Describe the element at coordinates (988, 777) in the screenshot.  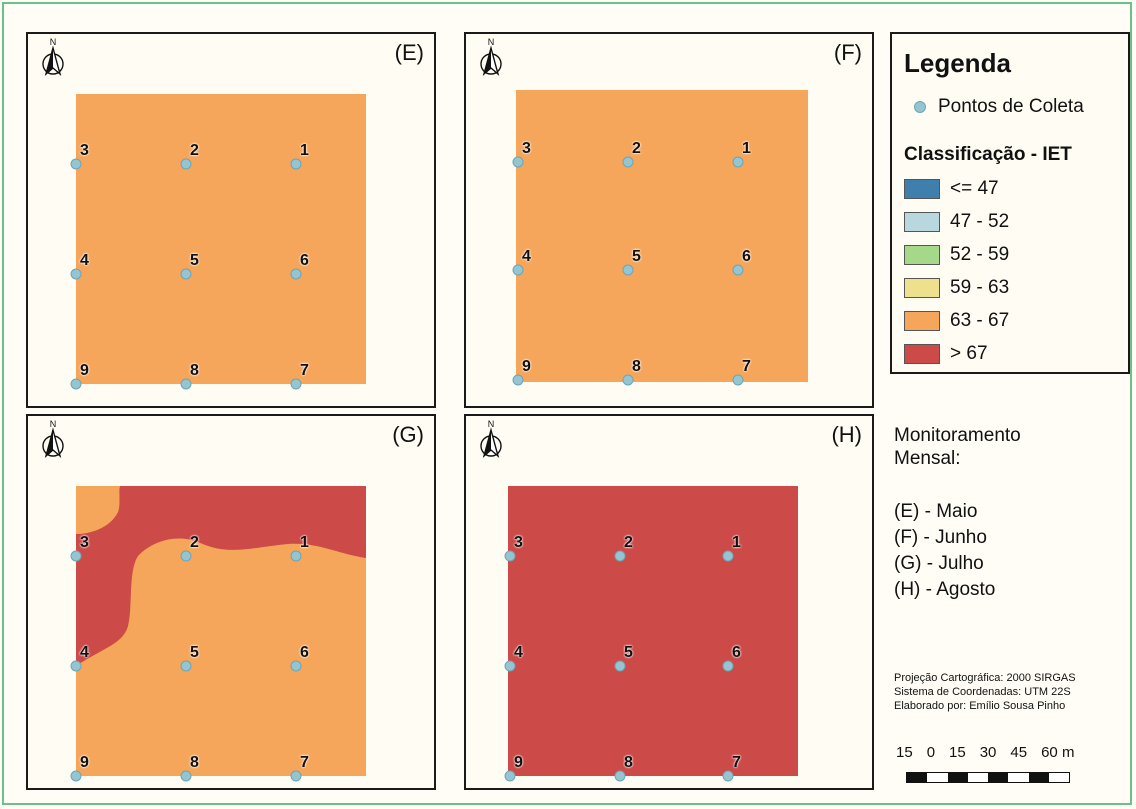
I see `scale-bar` at that location.